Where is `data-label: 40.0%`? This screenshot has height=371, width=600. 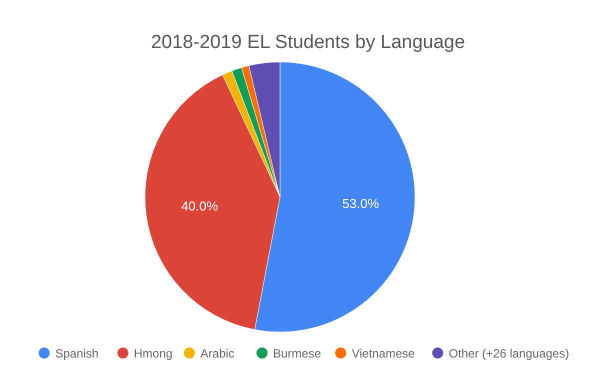
data-label: 40.0% is located at coordinates (200, 206).